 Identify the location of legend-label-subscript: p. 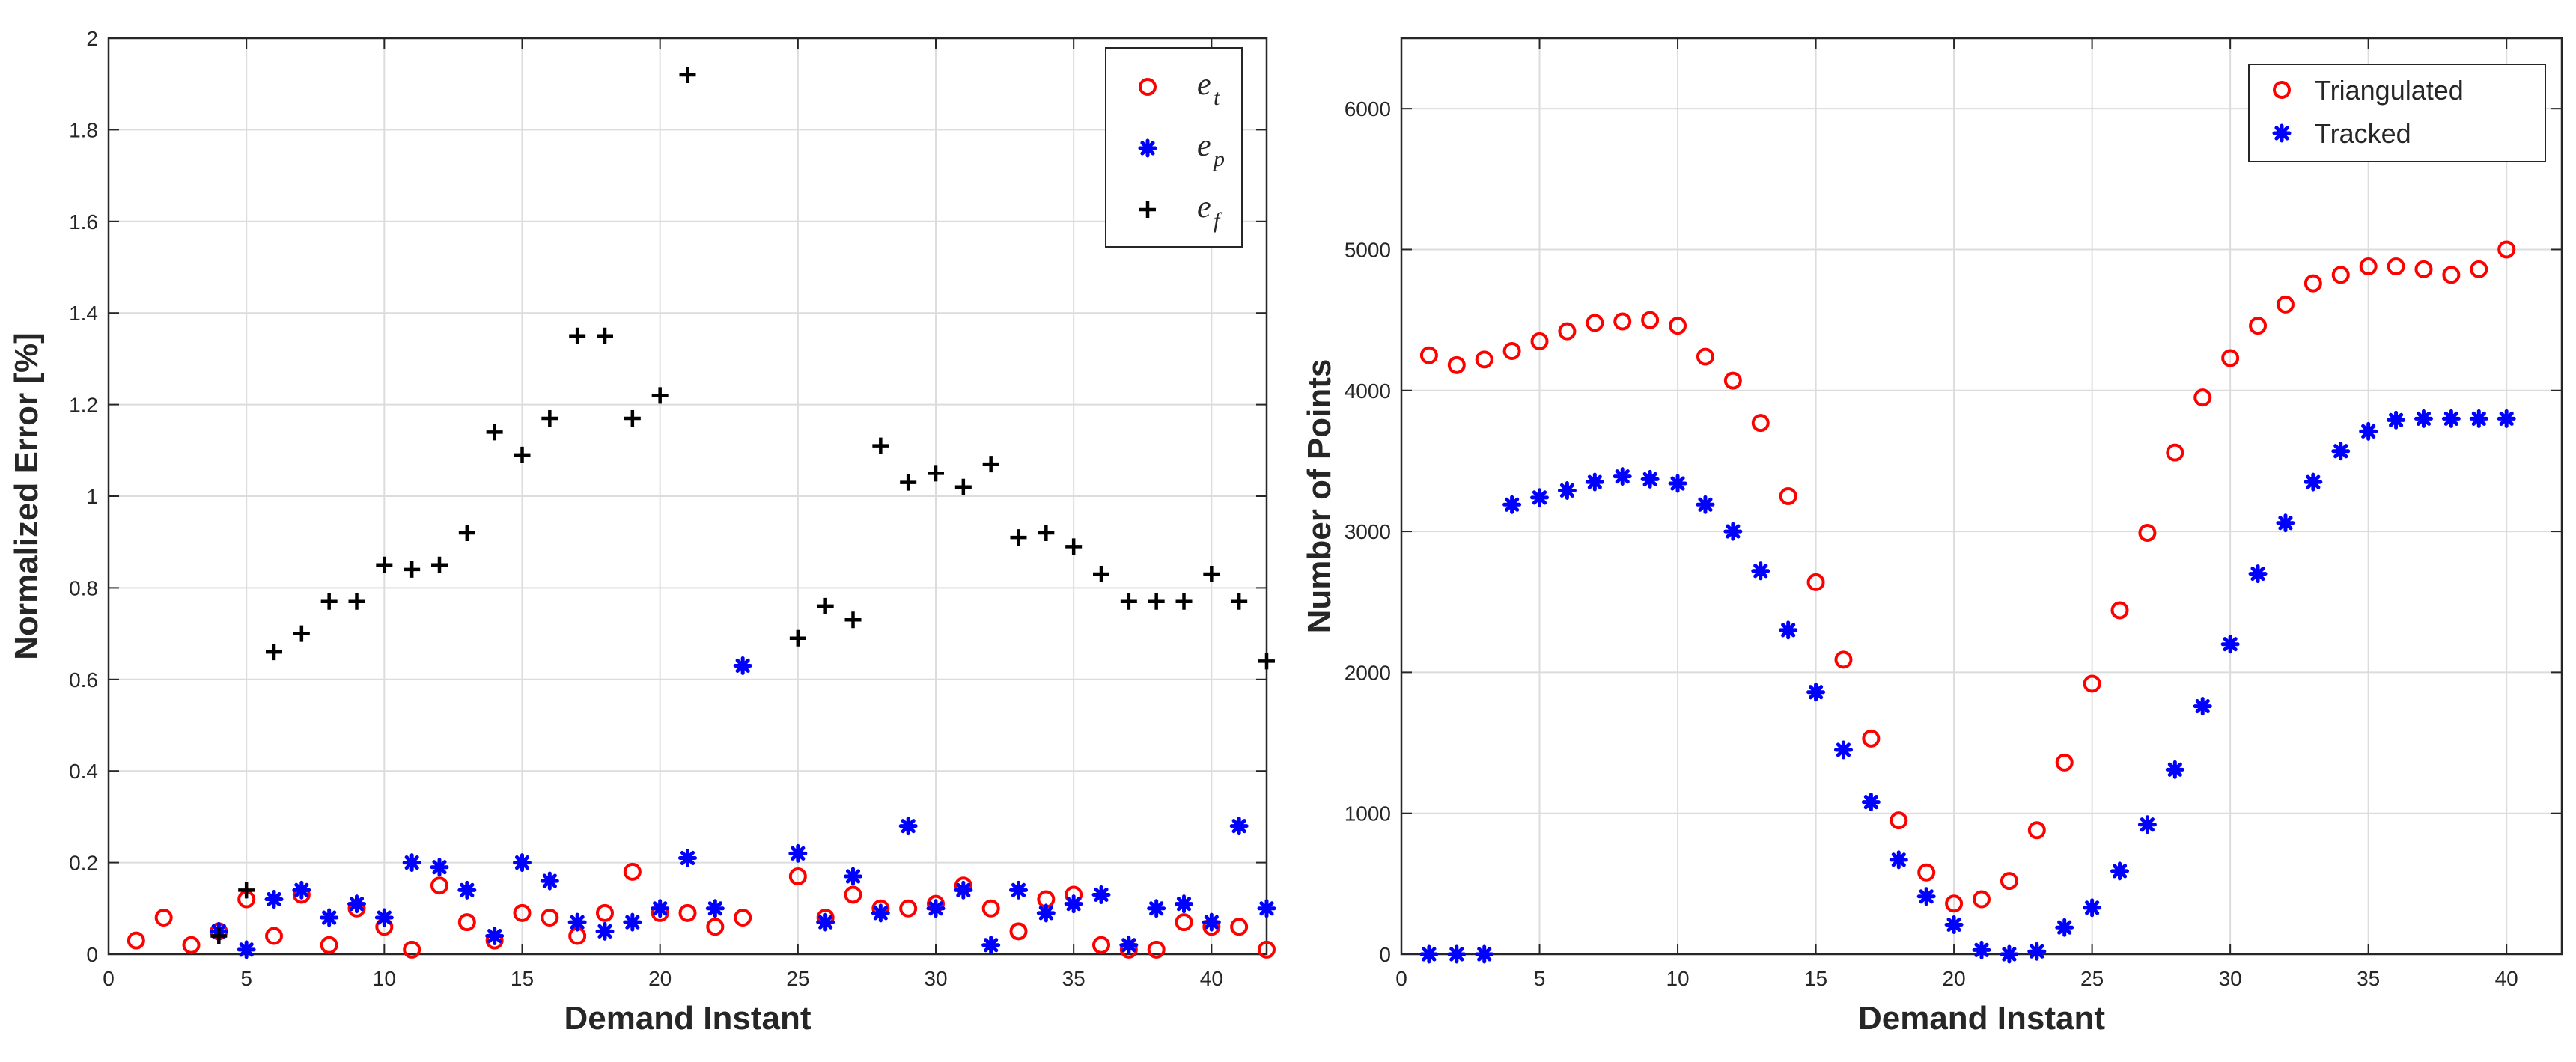
(1218, 159).